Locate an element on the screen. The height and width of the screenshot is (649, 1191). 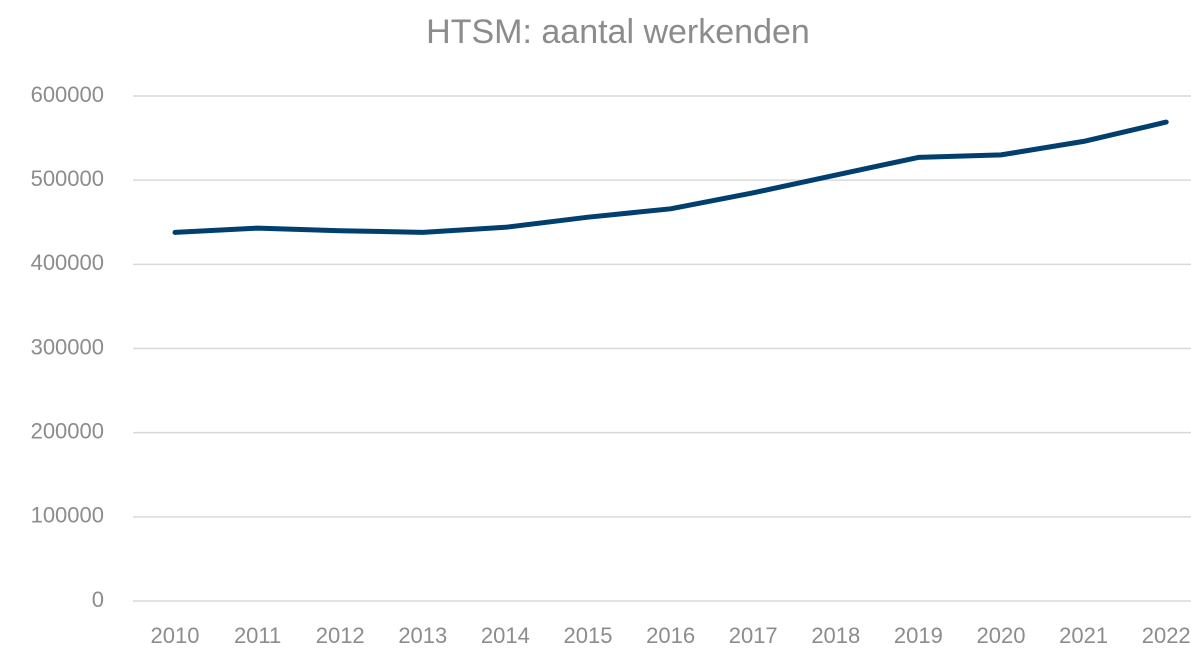
y-tick-label: 500000 is located at coordinates (67, 178).